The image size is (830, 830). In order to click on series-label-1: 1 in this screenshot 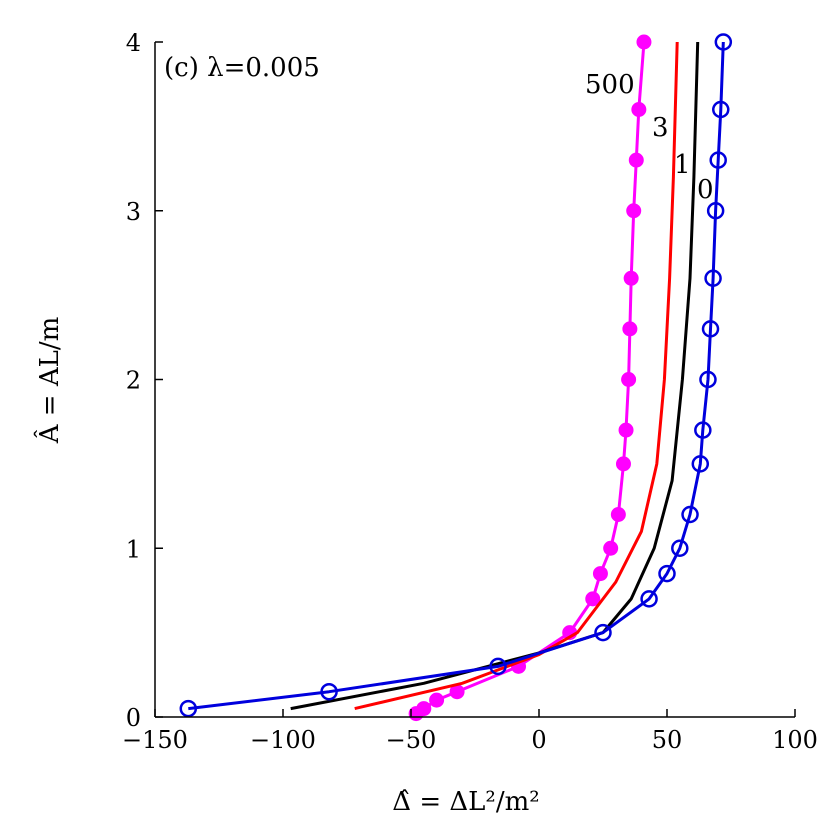, I will do `click(682, 165)`.